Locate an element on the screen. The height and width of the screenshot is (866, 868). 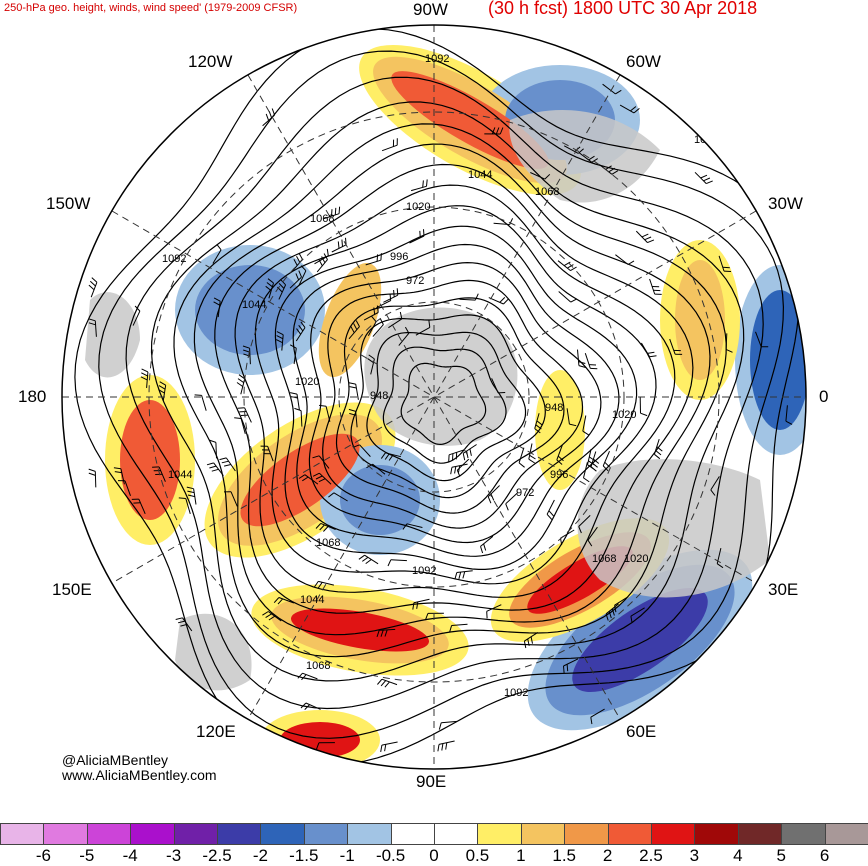
colorbar-tick-label: -2.5 is located at coordinates (216, 856).